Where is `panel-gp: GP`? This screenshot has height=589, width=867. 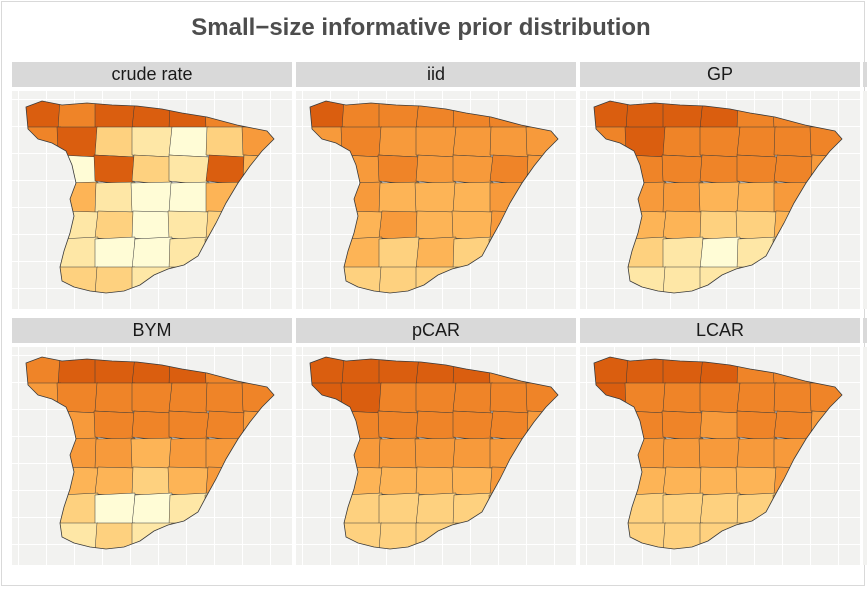 panel-gp: GP is located at coordinates (720, 185).